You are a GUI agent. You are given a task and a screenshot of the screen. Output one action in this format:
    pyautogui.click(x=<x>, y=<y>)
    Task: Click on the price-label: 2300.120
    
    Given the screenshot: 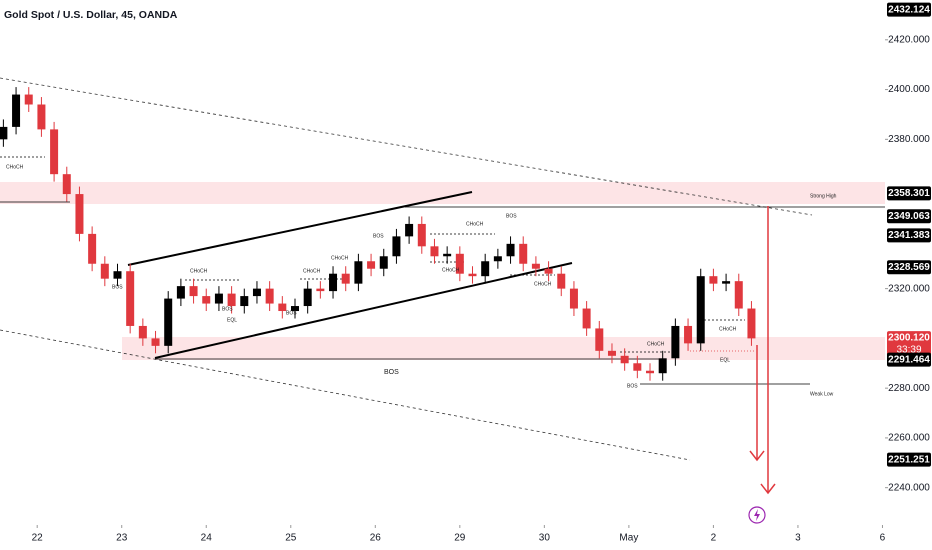 What is the action you would take?
    pyautogui.click(x=909, y=338)
    